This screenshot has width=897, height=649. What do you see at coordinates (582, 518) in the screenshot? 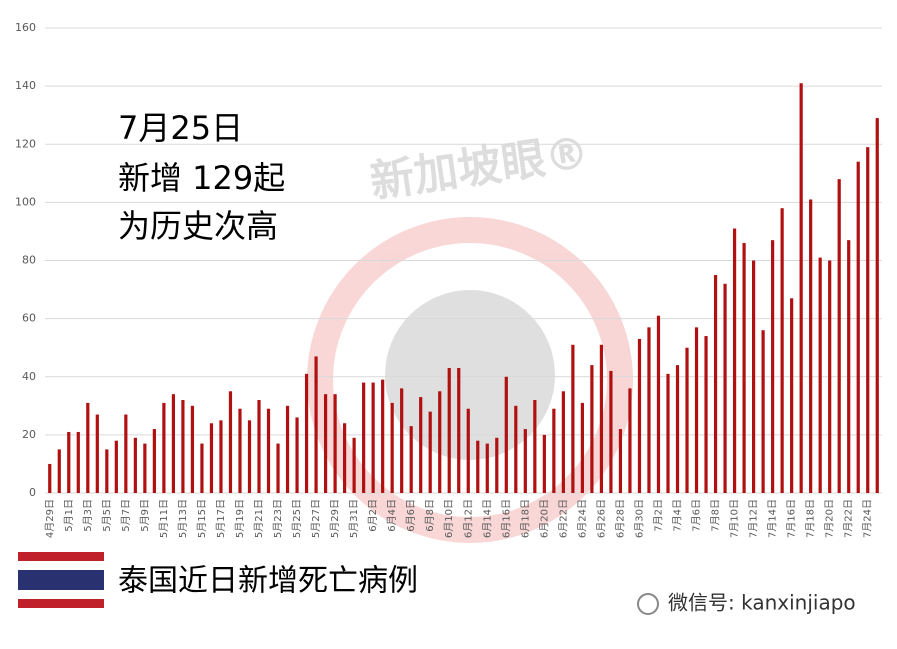
I see `x-tick-label: 6月24日` at bounding box center [582, 518].